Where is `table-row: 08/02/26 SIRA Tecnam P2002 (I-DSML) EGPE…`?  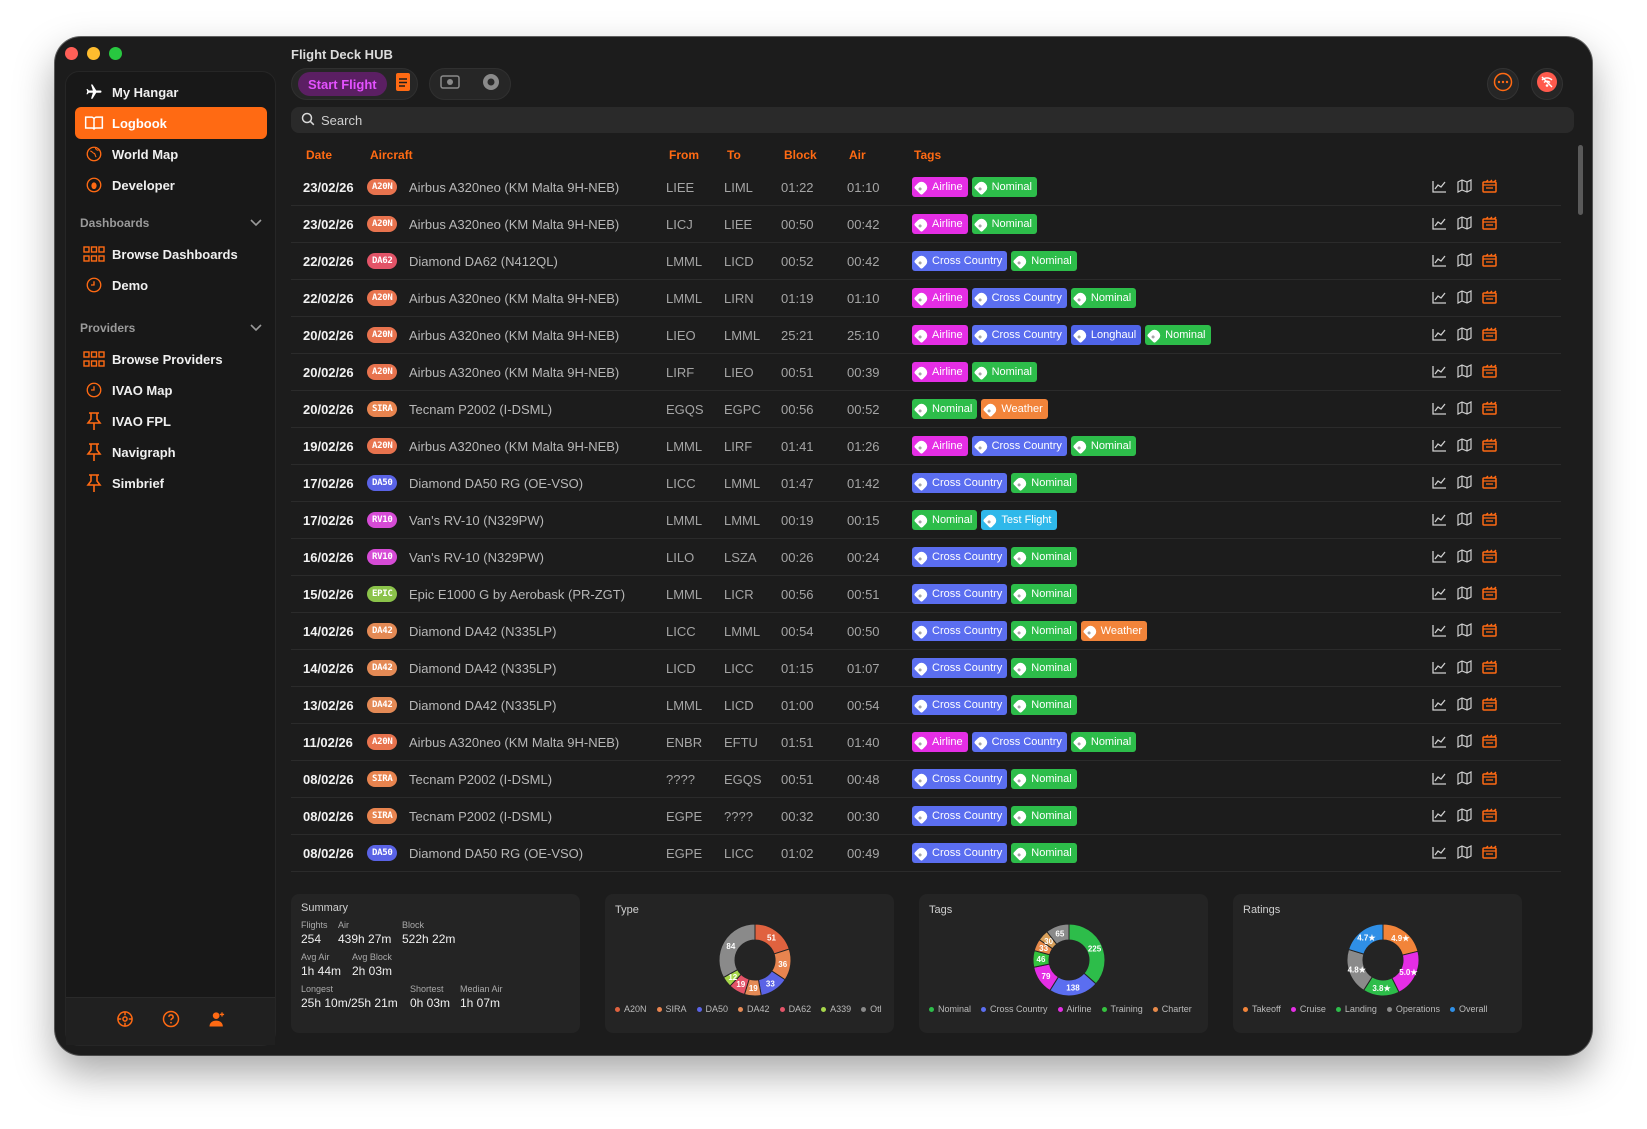
table-row: 08/02/26 SIRA Tecnam P2002 (I-DSML) EGPE… is located at coordinates (926, 816).